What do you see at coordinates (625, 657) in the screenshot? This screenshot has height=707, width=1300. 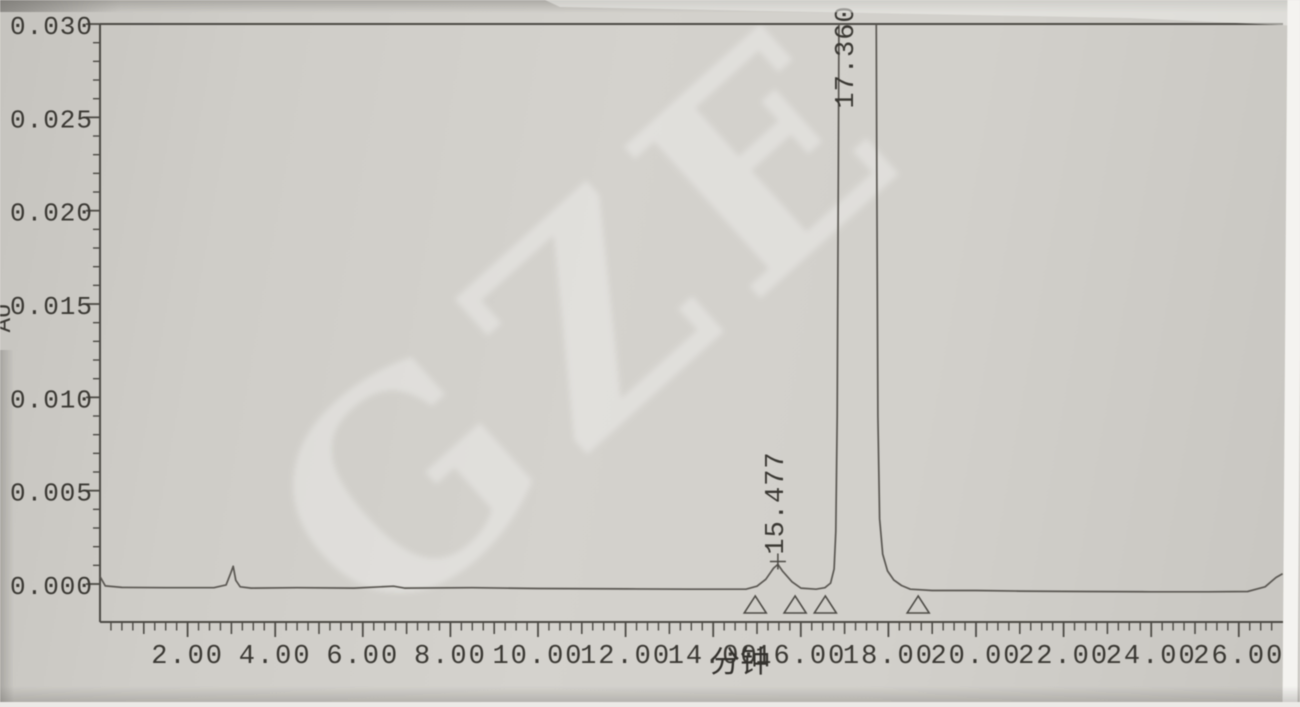 I see `x-tick-label: 12.00` at bounding box center [625, 657].